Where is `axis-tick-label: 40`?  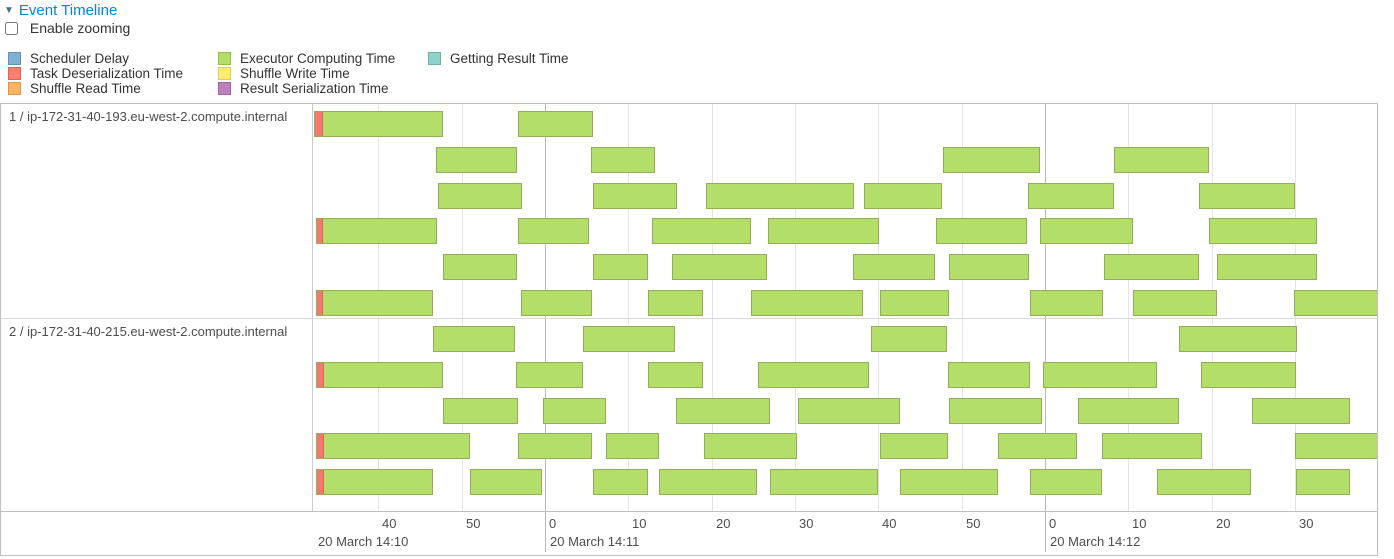 axis-tick-label: 40 is located at coordinates (889, 523).